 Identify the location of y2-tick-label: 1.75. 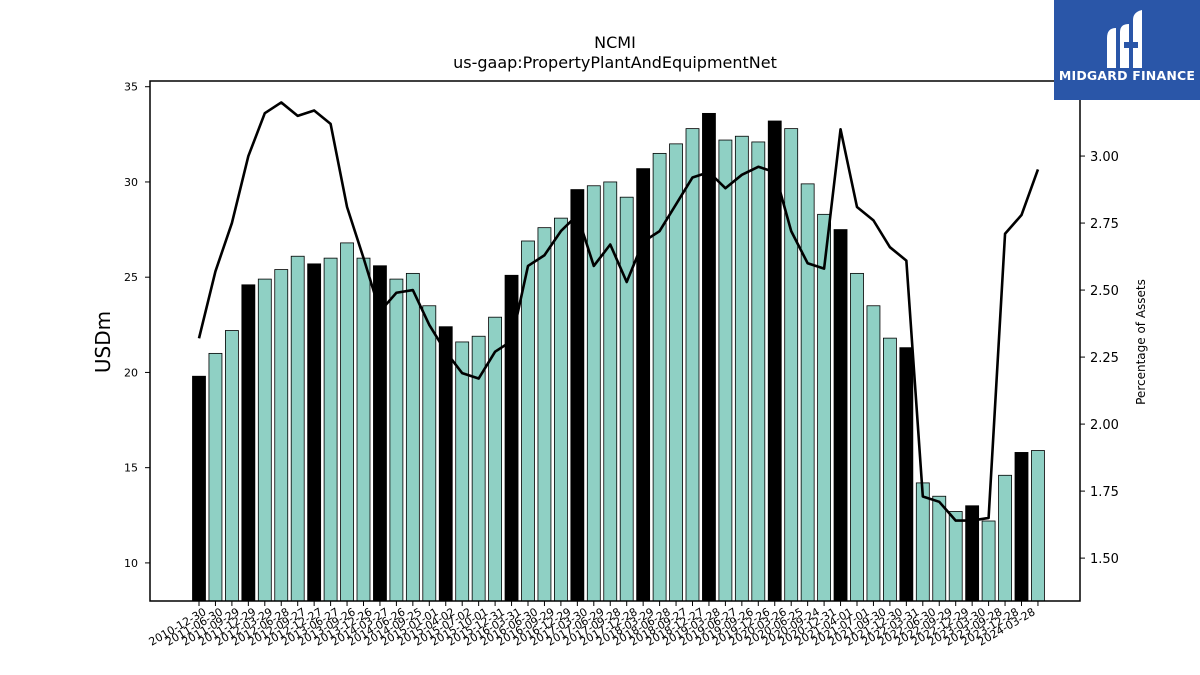
(1104, 492).